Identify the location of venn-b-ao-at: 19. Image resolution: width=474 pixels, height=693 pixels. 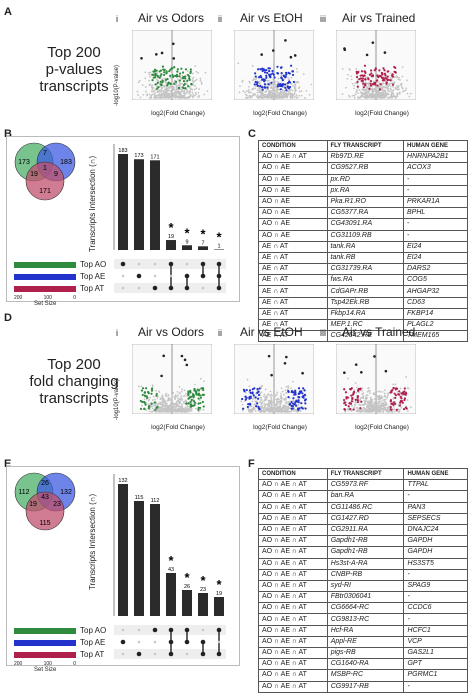
(34, 174).